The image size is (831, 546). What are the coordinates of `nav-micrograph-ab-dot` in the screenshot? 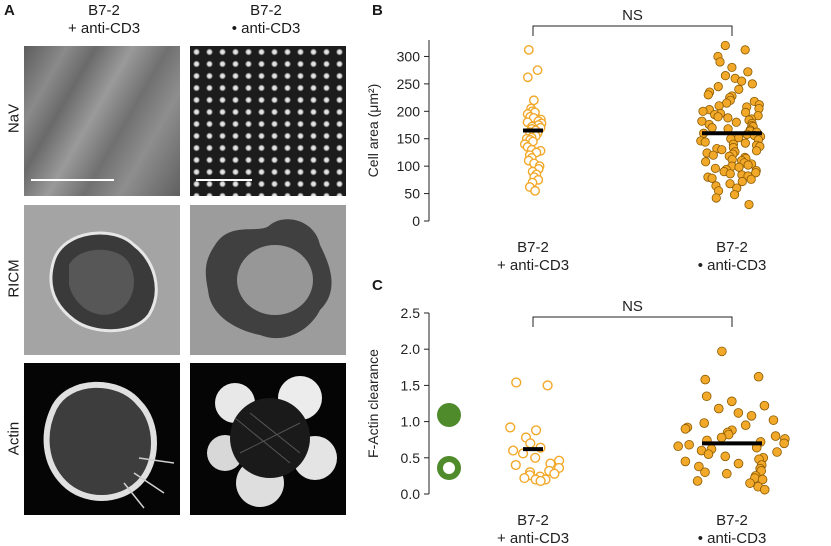 It's located at (268, 121).